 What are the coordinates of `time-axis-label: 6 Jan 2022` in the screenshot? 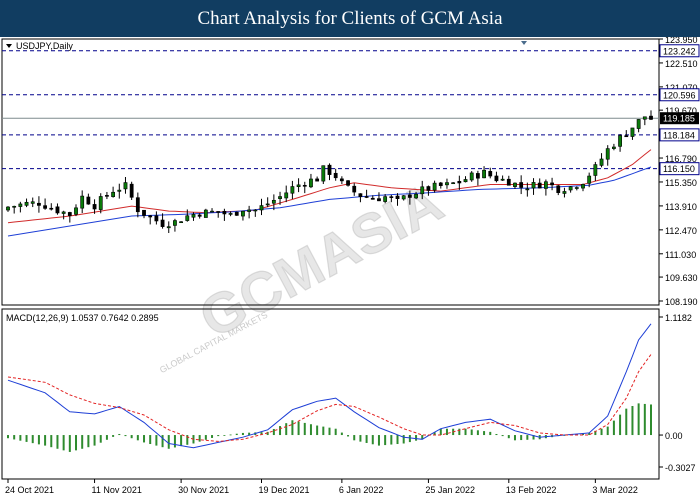 It's located at (361, 490).